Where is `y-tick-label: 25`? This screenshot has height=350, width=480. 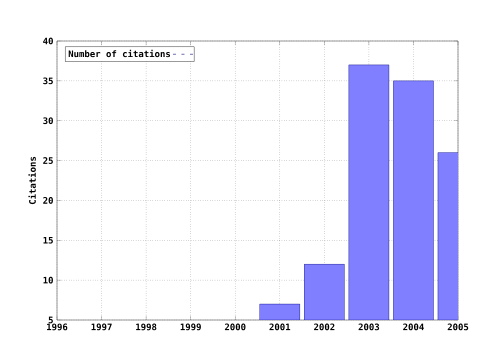
y-tick-label: 25 is located at coordinates (48, 160).